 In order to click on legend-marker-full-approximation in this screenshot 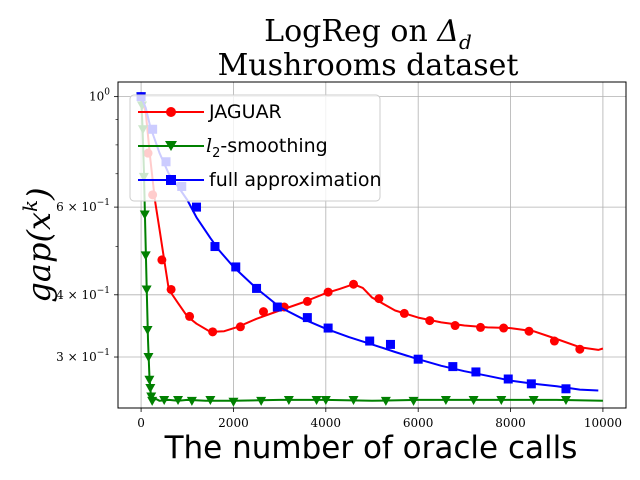, I will do `click(171, 180)`.